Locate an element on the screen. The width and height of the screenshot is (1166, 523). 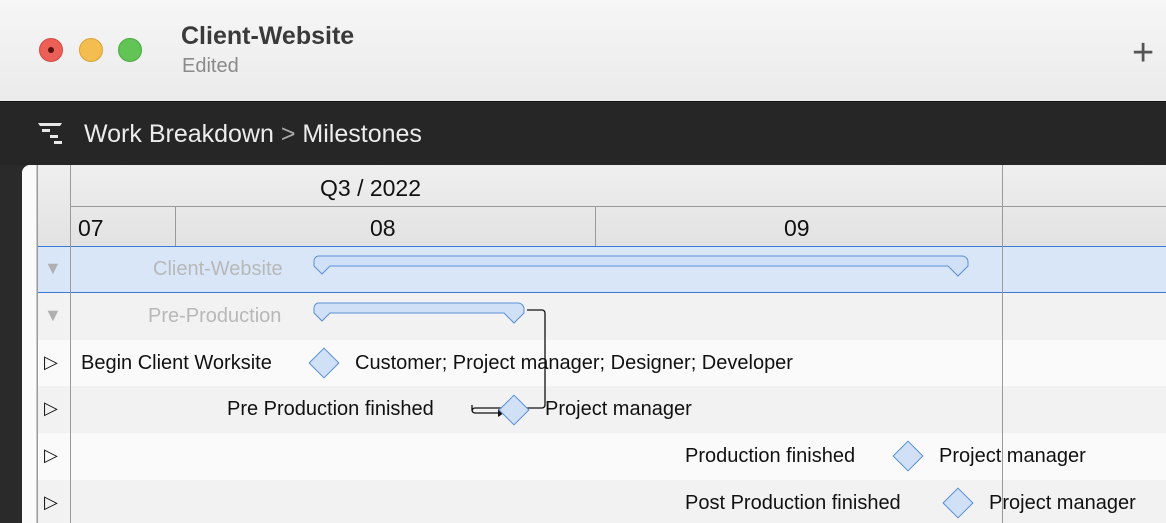
month-label: 09 is located at coordinates (797, 228).